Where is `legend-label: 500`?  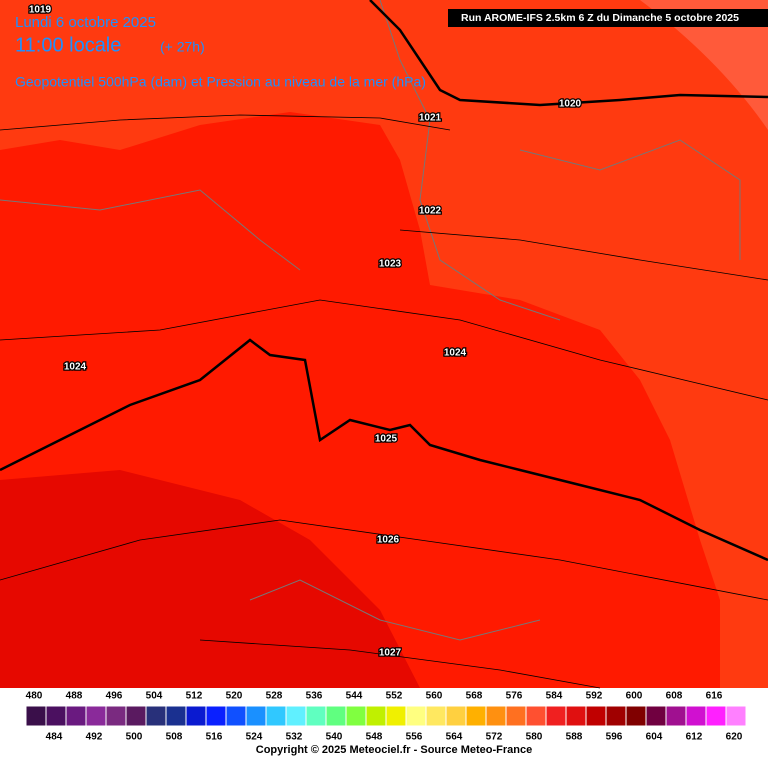 legend-label: 500 is located at coordinates (134, 737).